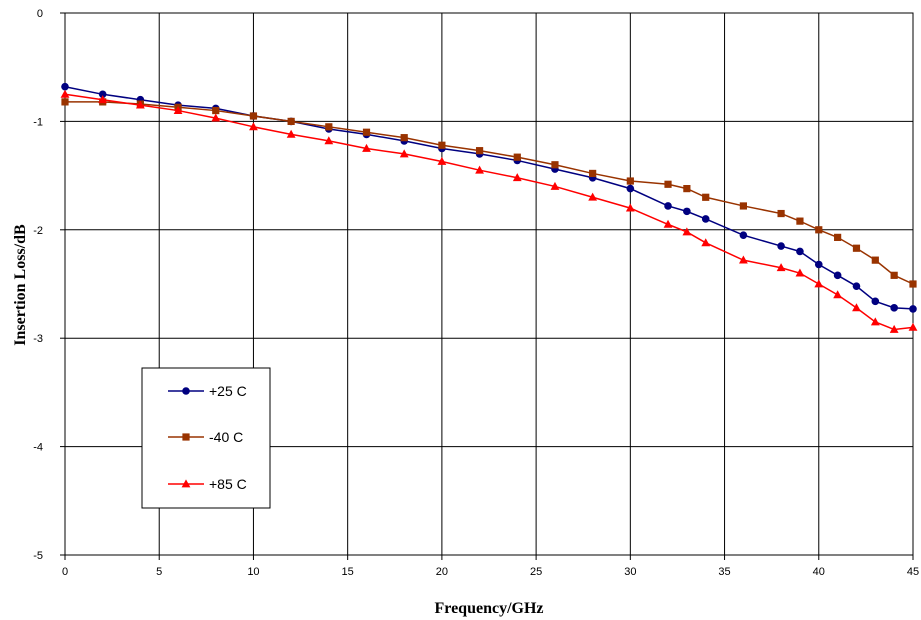 The height and width of the screenshot is (620, 921). What do you see at coordinates (536, 572) in the screenshot?
I see `x-tick-label: 25` at bounding box center [536, 572].